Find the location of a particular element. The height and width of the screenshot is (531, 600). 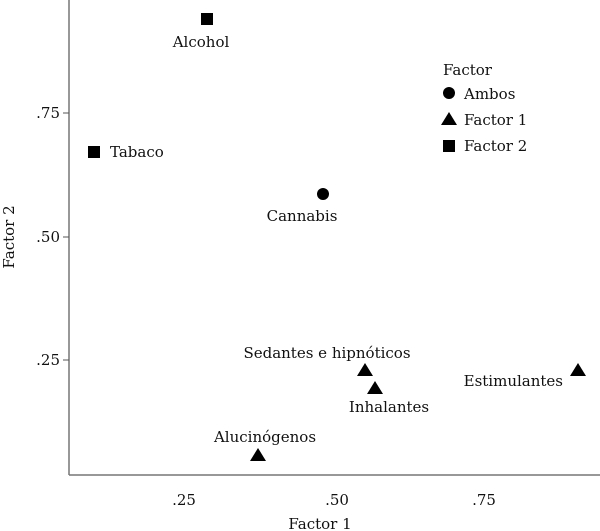

point-inhalantes: Inhalantes is located at coordinates (389, 398).